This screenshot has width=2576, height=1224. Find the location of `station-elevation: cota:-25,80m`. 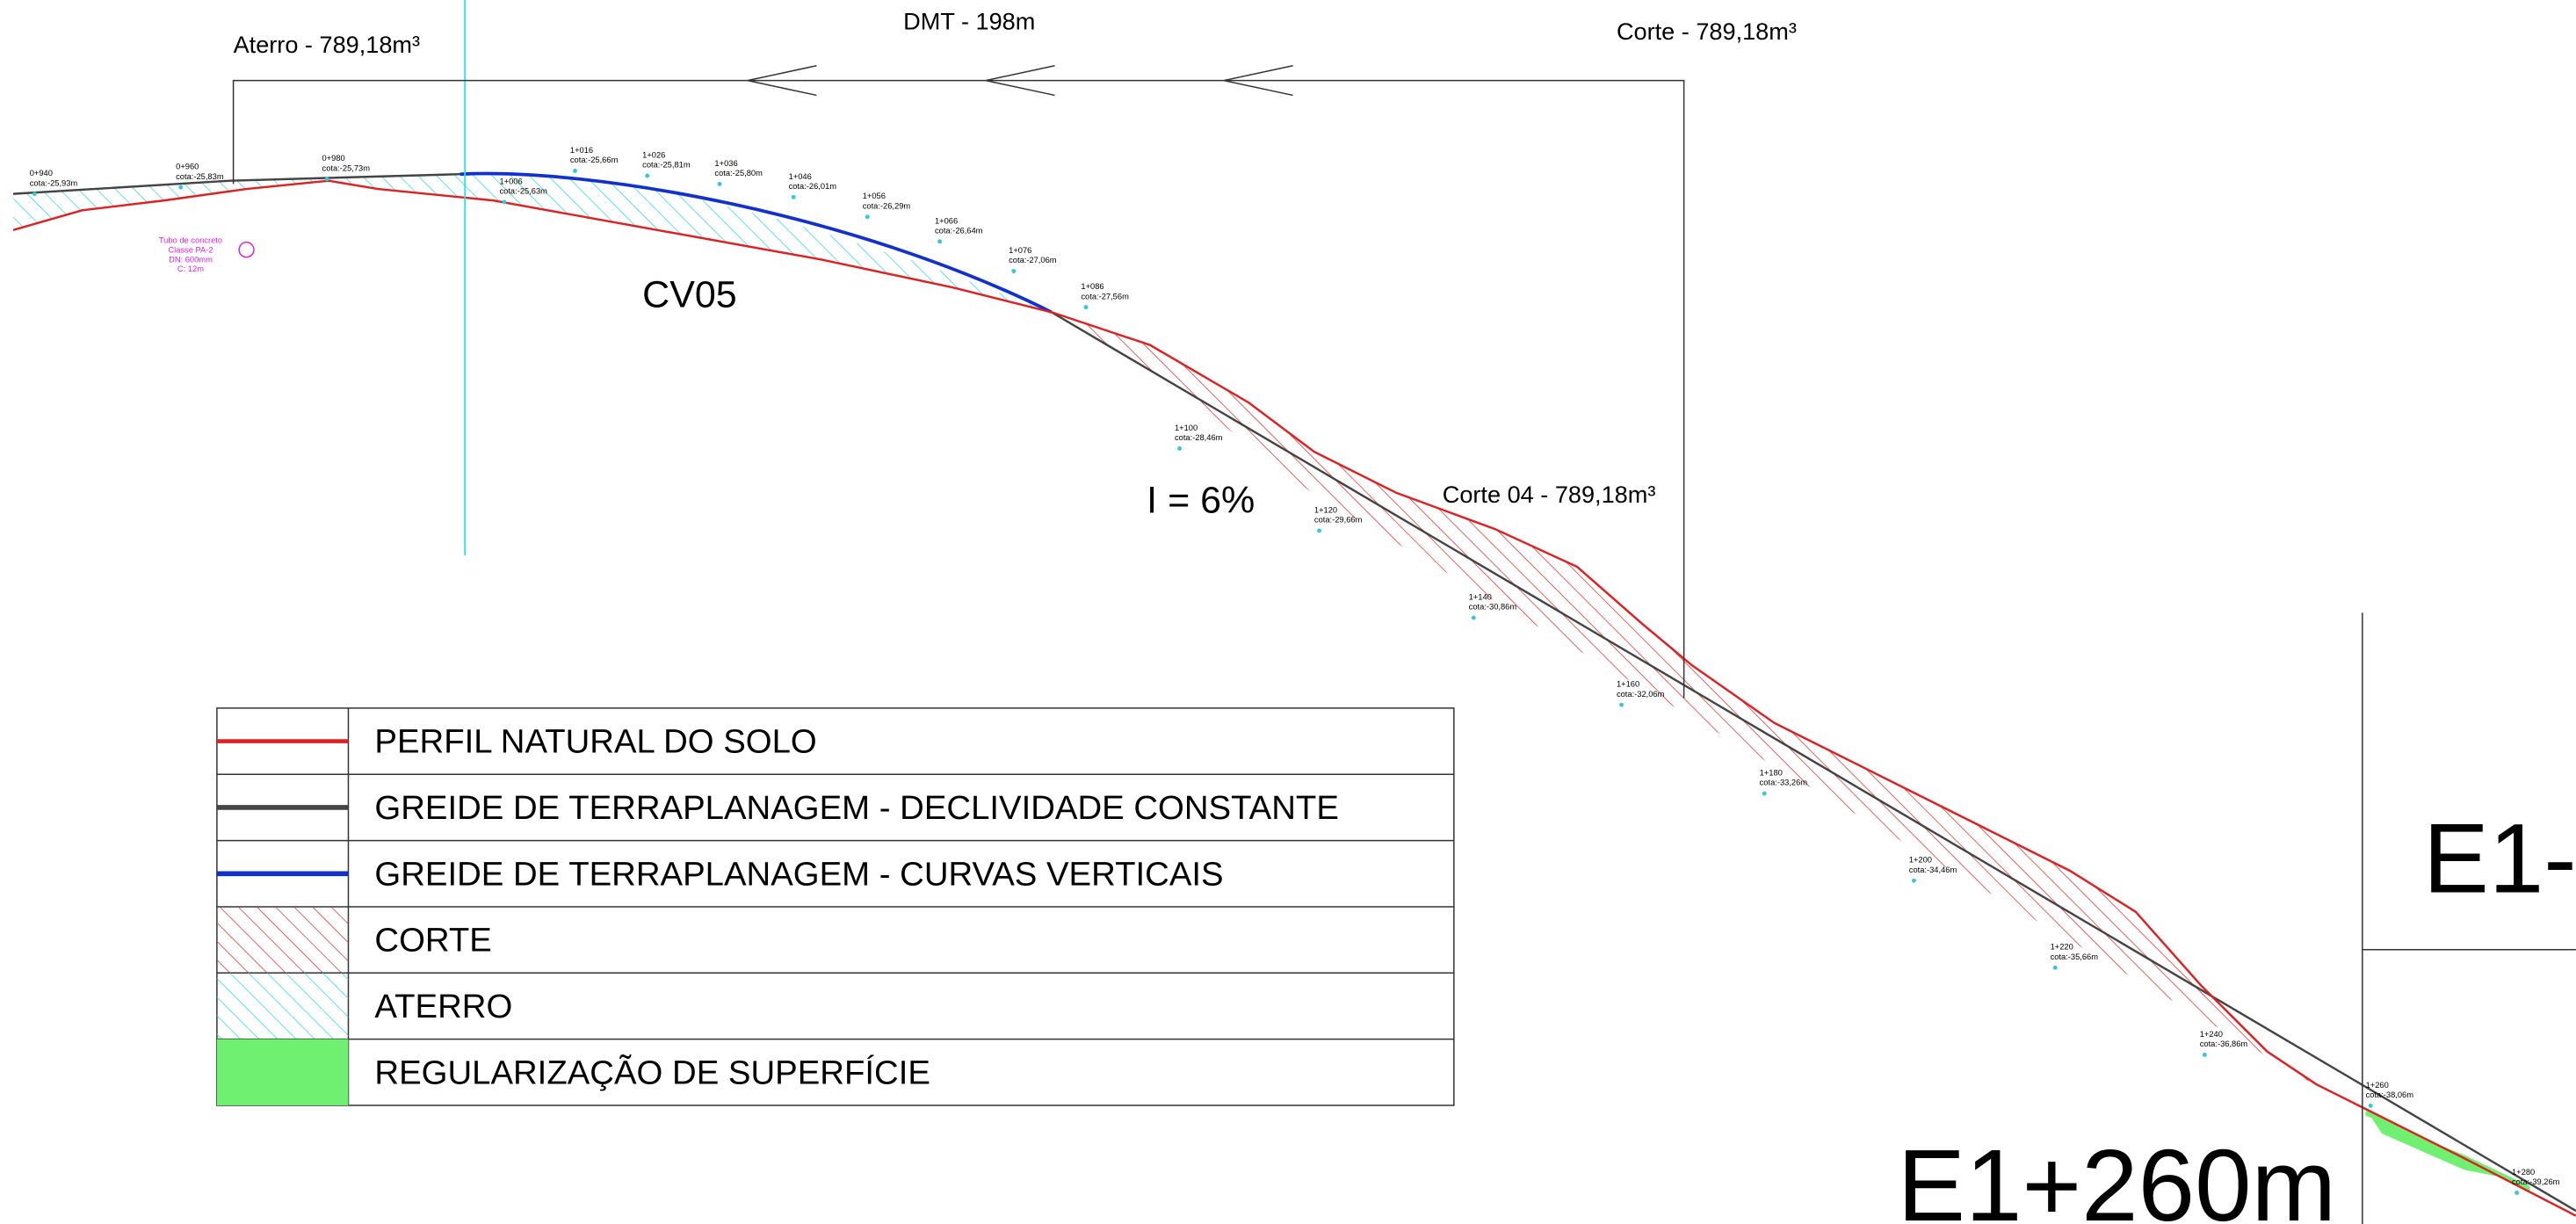

station-elevation: cota:-25,80m is located at coordinates (738, 173).